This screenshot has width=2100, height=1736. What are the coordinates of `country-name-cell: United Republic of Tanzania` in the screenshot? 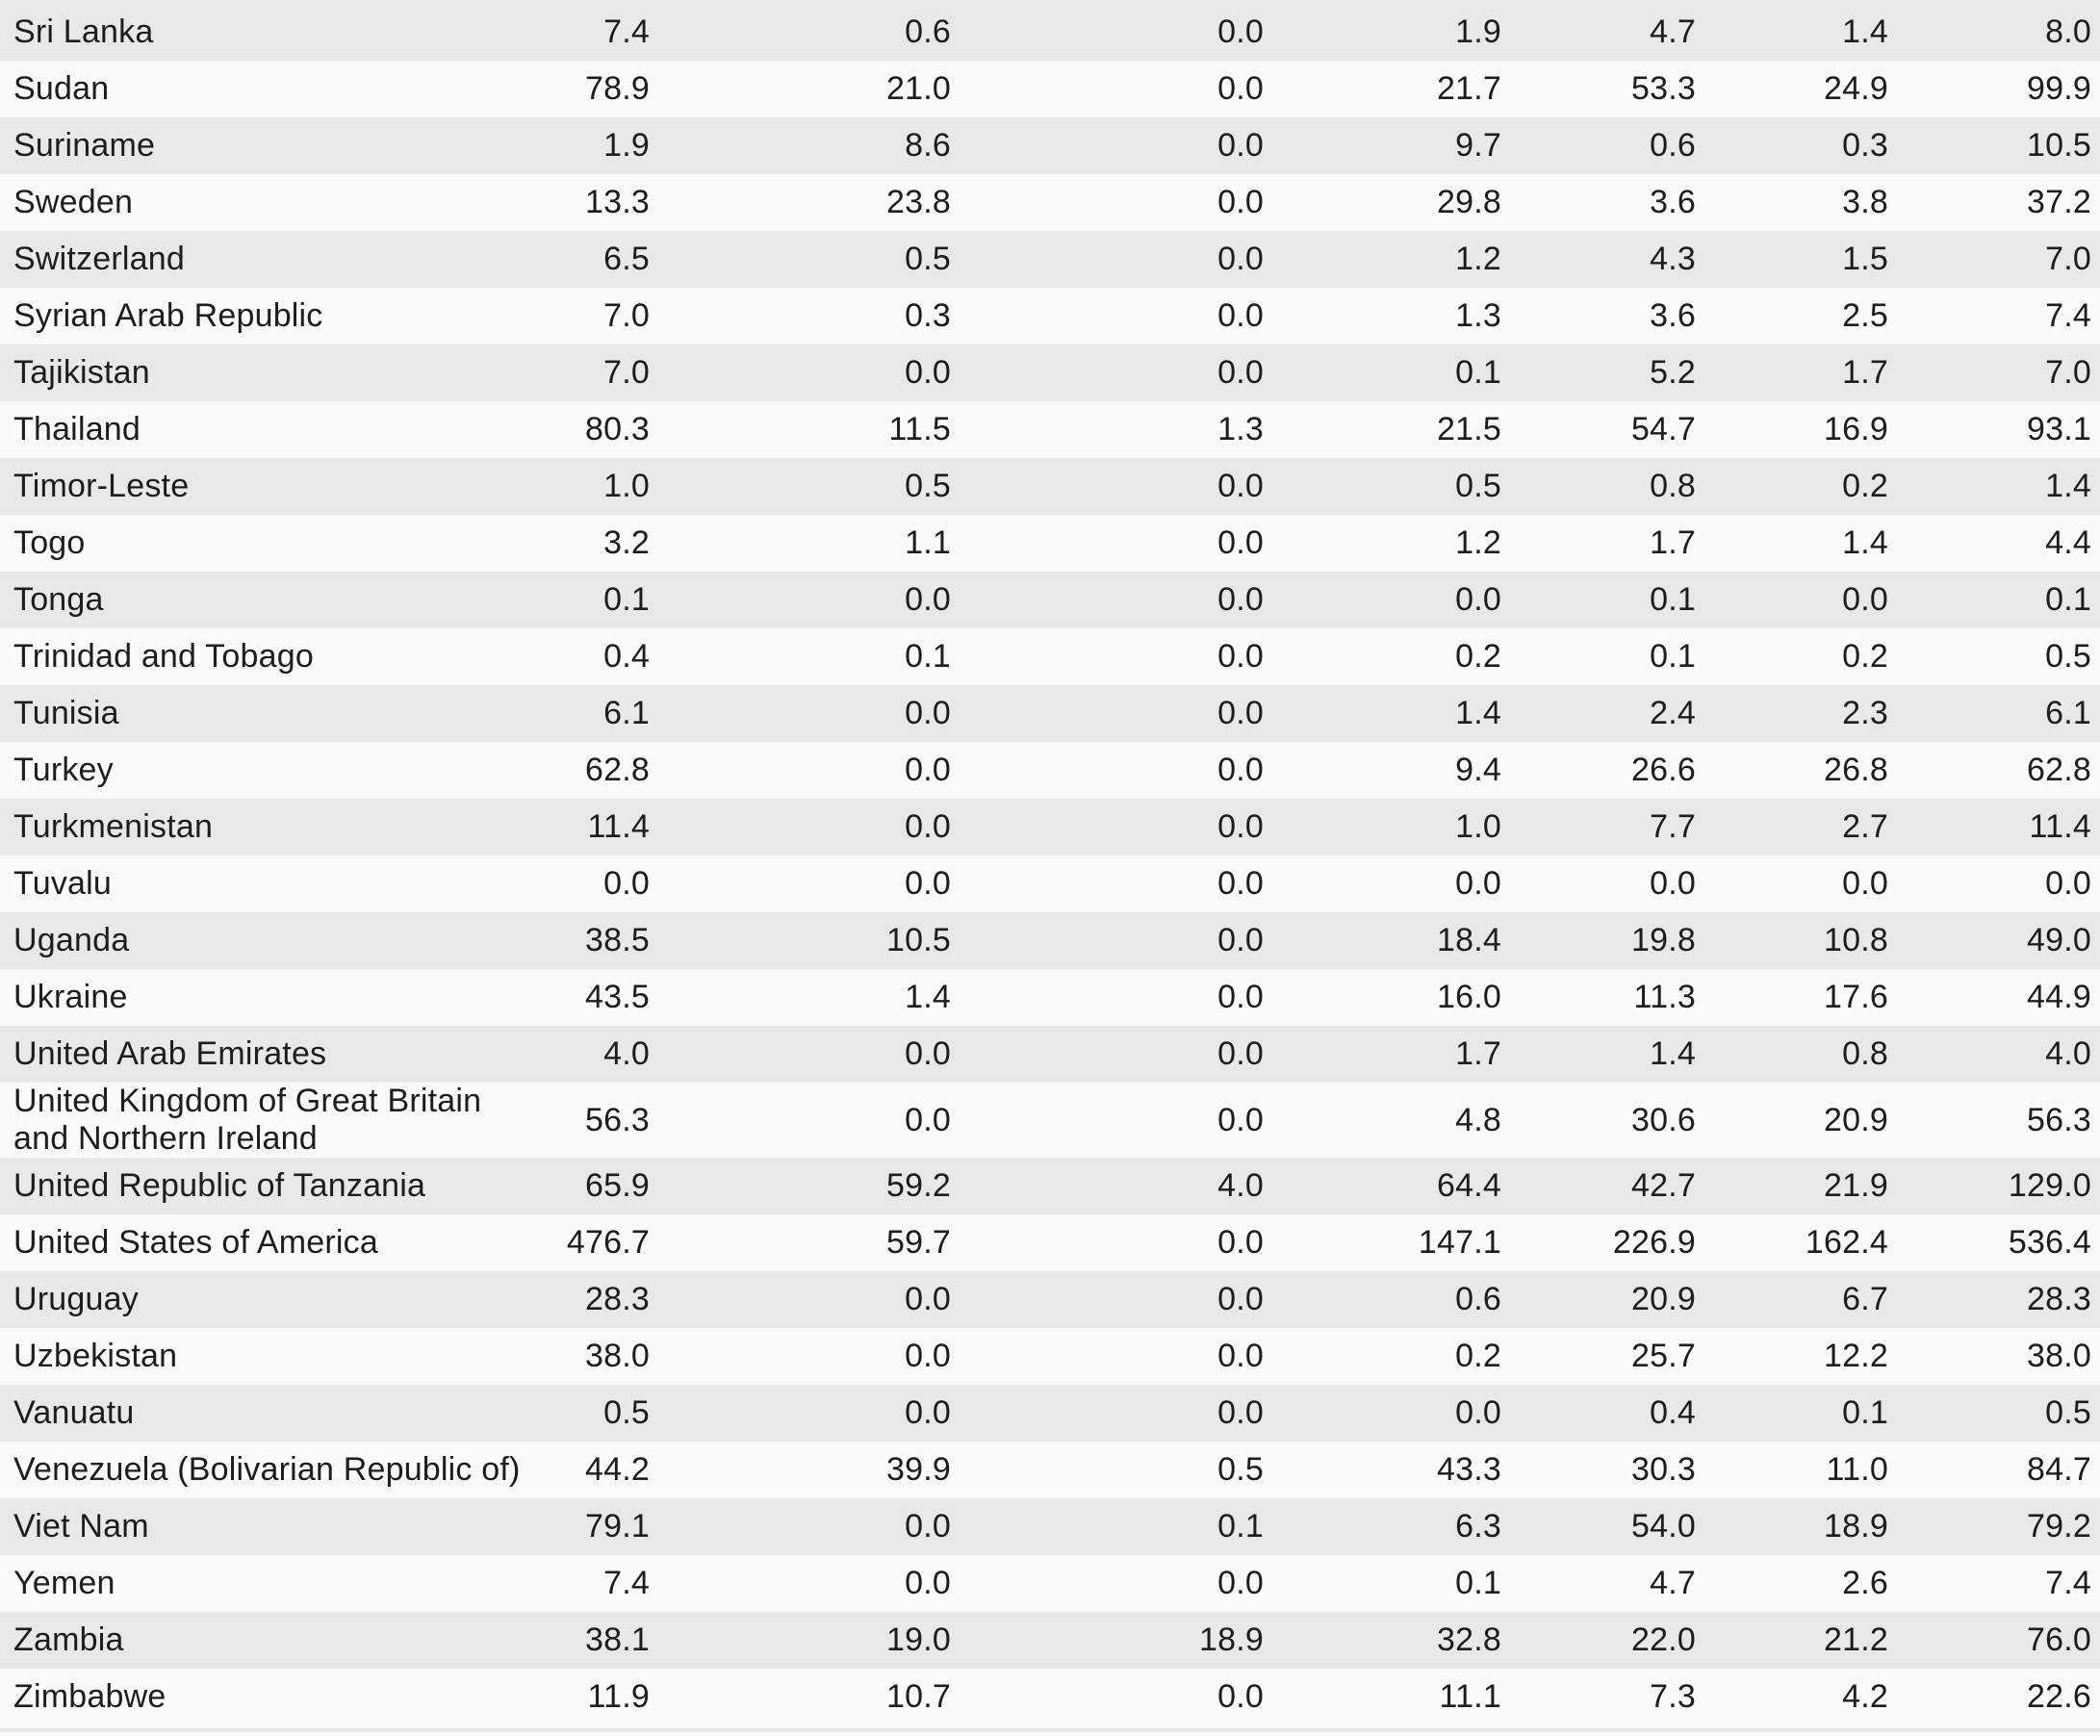 It's located at (219, 1186).